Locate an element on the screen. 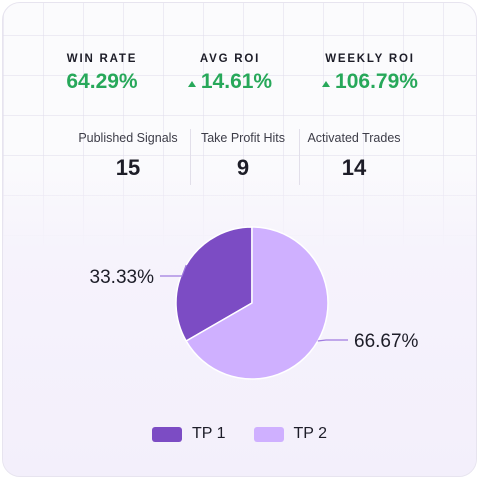 The height and width of the screenshot is (479, 479). stat-activated-trades: Activated Trades 14 is located at coordinates (354, 156).